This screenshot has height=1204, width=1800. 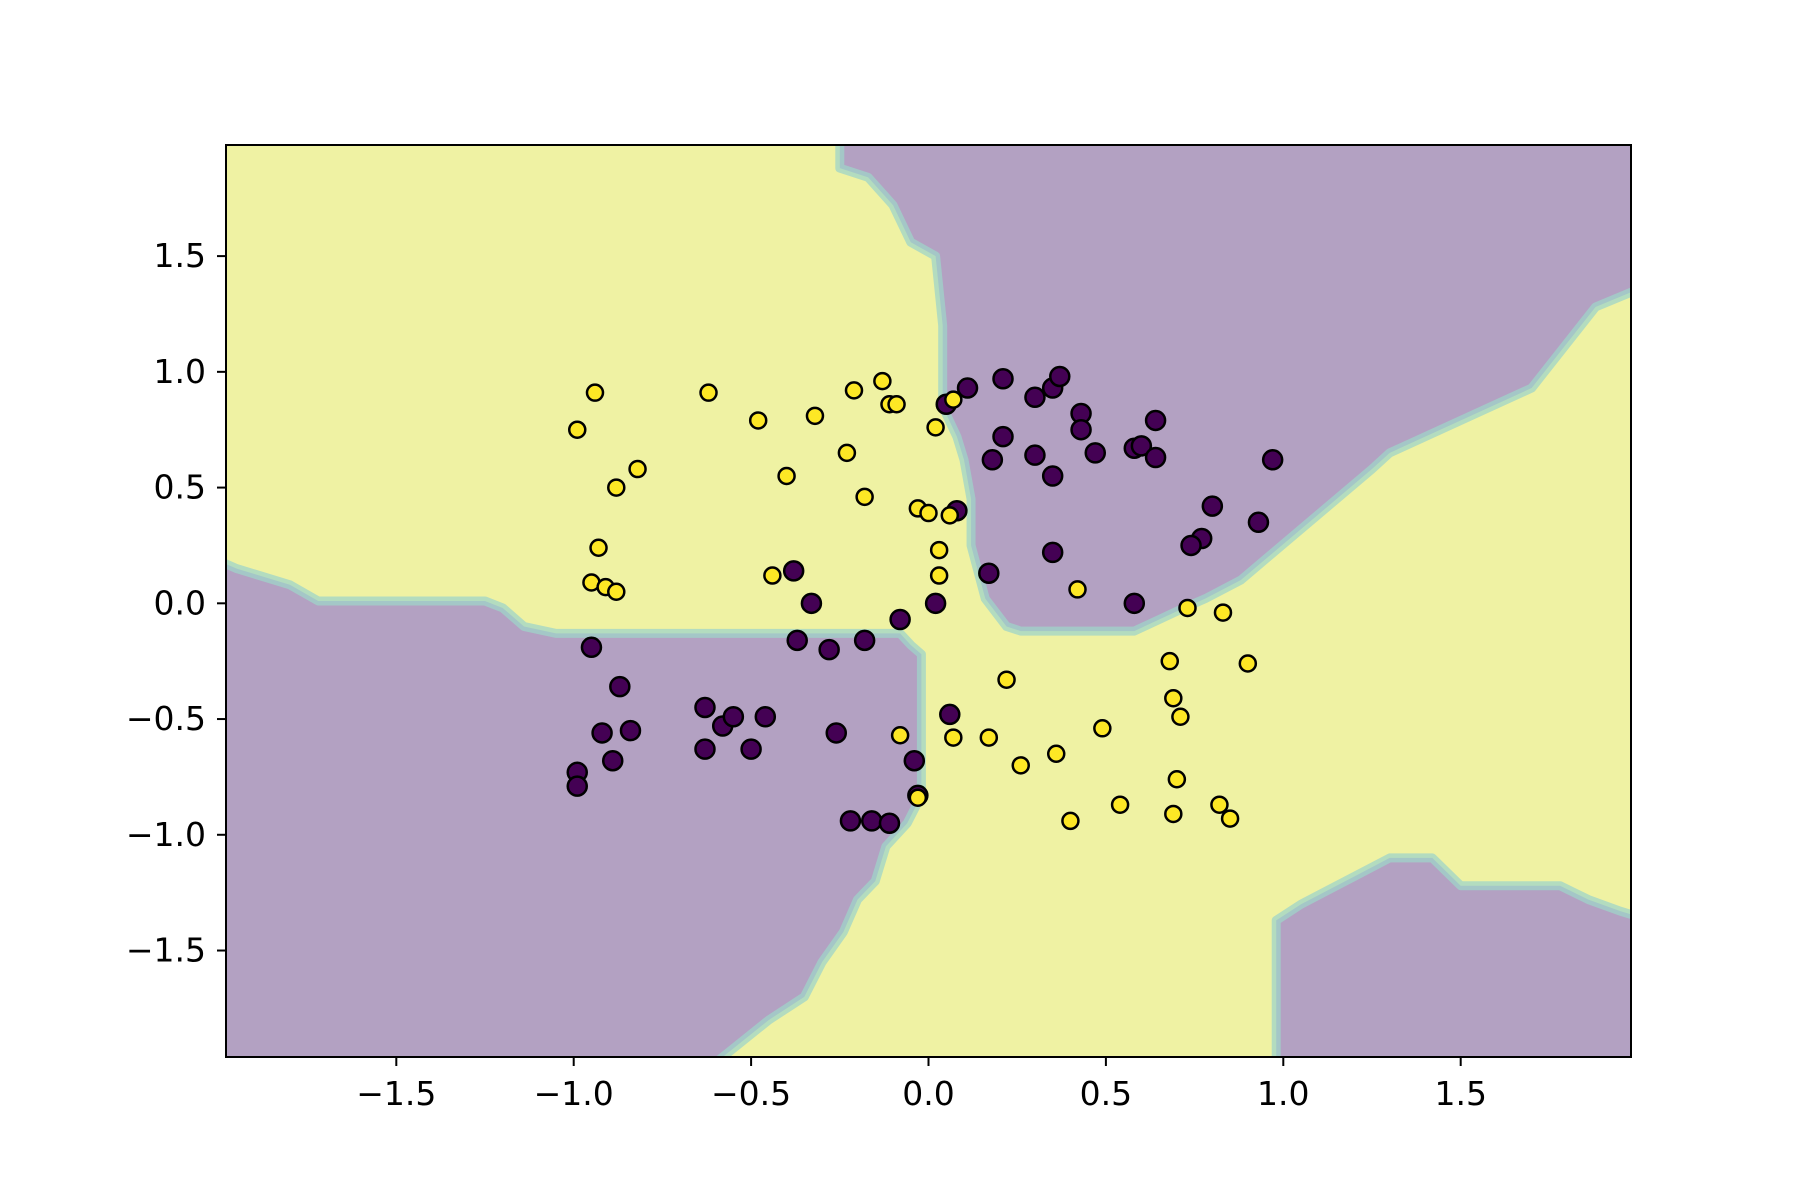 I want to click on x-axis: −1.5 −1.0 −0.5 0.0 0.5 1.0 1.5, so click(x=921, y=1085).